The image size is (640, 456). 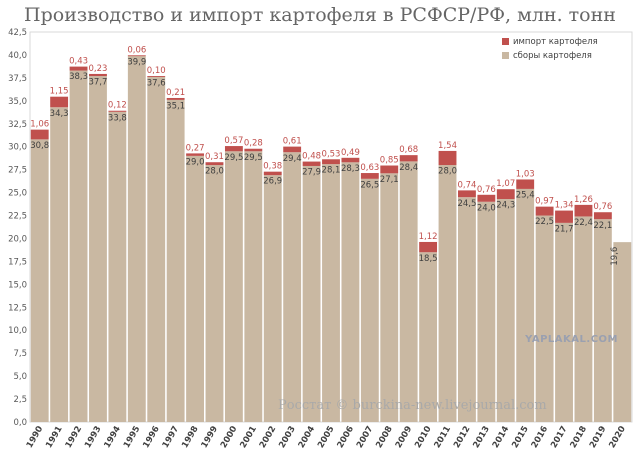 I want to click on production-value-label: 30,8, so click(x=39, y=146).